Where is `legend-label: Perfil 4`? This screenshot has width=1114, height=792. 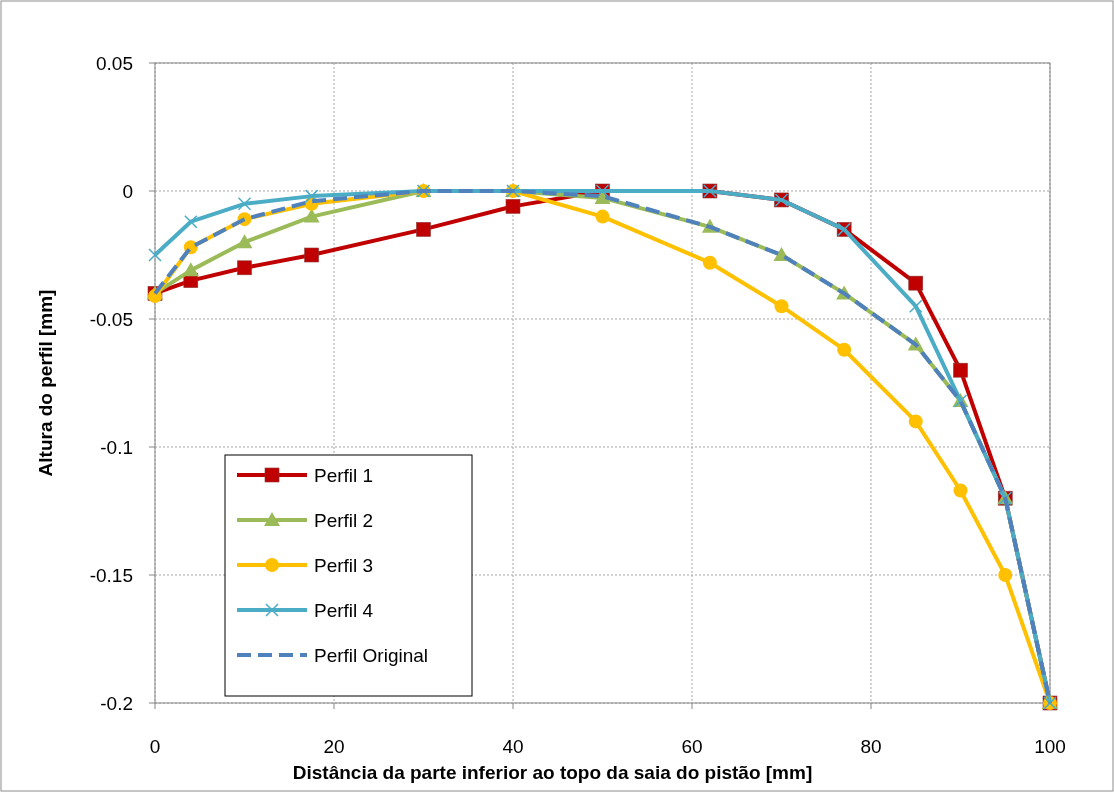 legend-label: Perfil 4 is located at coordinates (344, 610).